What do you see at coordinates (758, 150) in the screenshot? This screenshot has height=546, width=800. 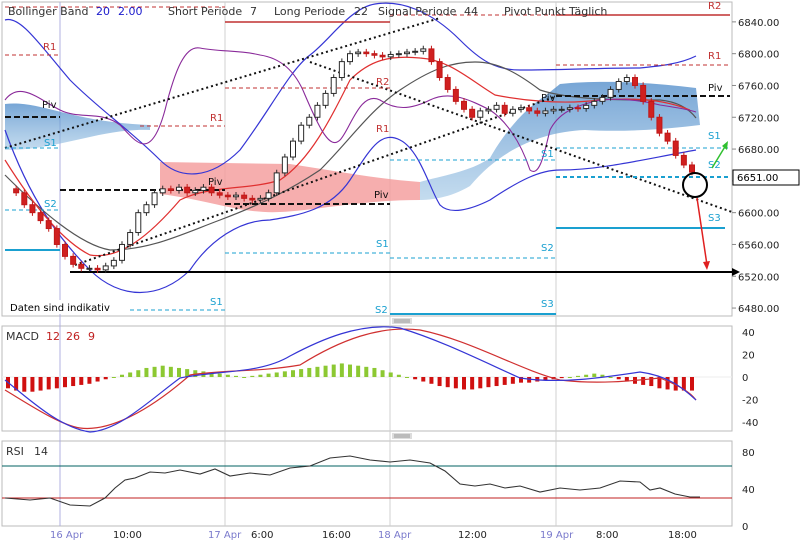 I see `price-tick-label: 6680.00` at bounding box center [758, 150].